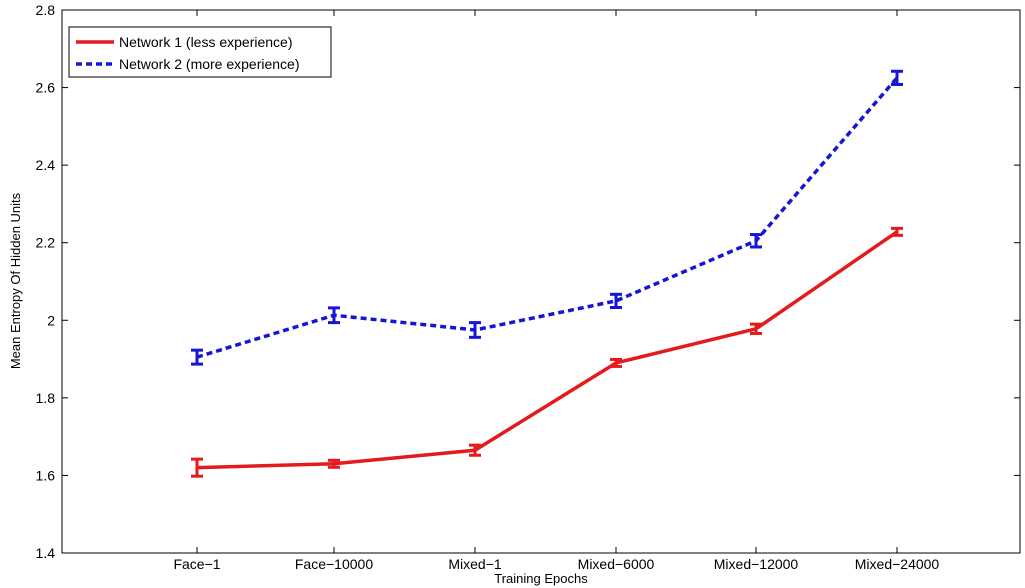 Image resolution: width=1025 pixels, height=588 pixels. I want to click on legend-label: Network 2 (more experience), so click(209, 64).